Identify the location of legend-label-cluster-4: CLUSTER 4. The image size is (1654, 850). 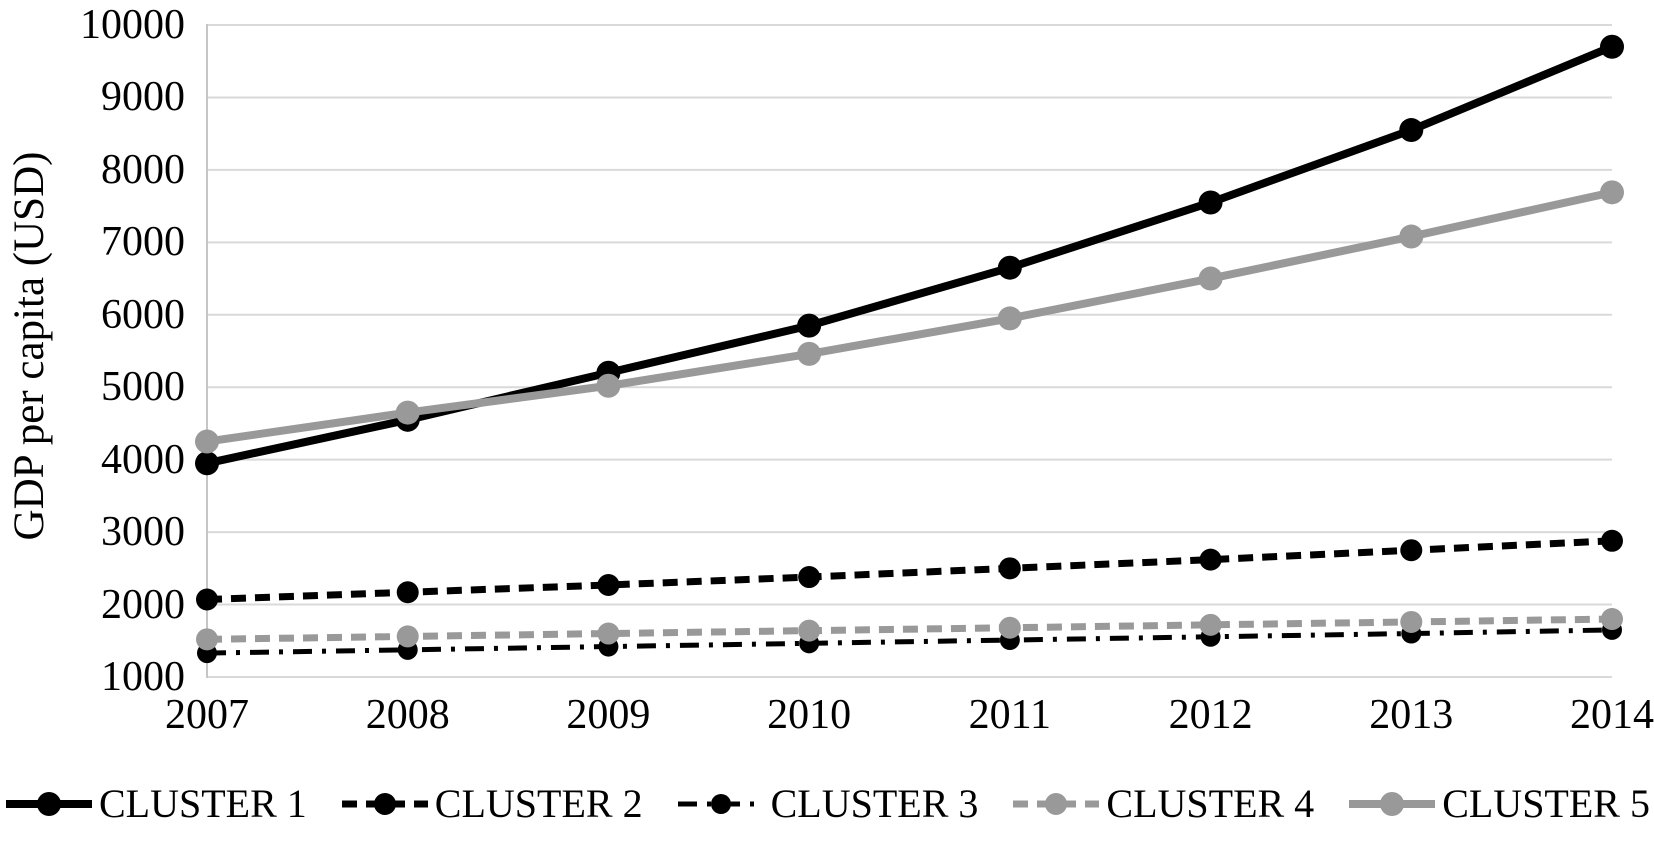
(1210, 803).